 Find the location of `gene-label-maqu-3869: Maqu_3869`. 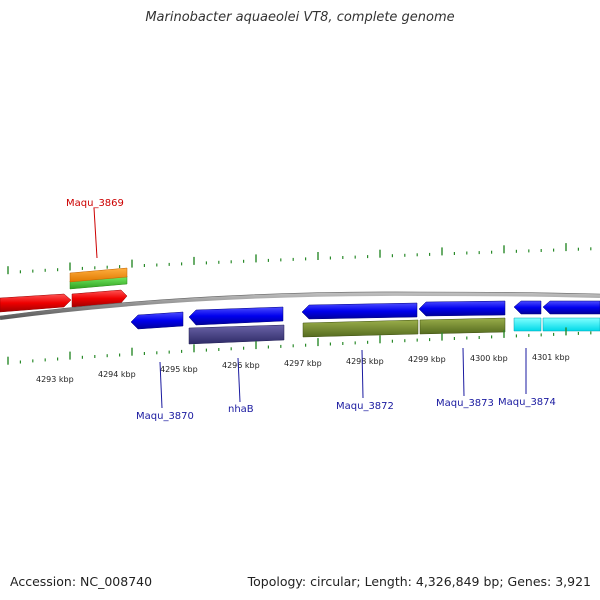

gene-label-maqu-3869: Maqu_3869 is located at coordinates (95, 203).